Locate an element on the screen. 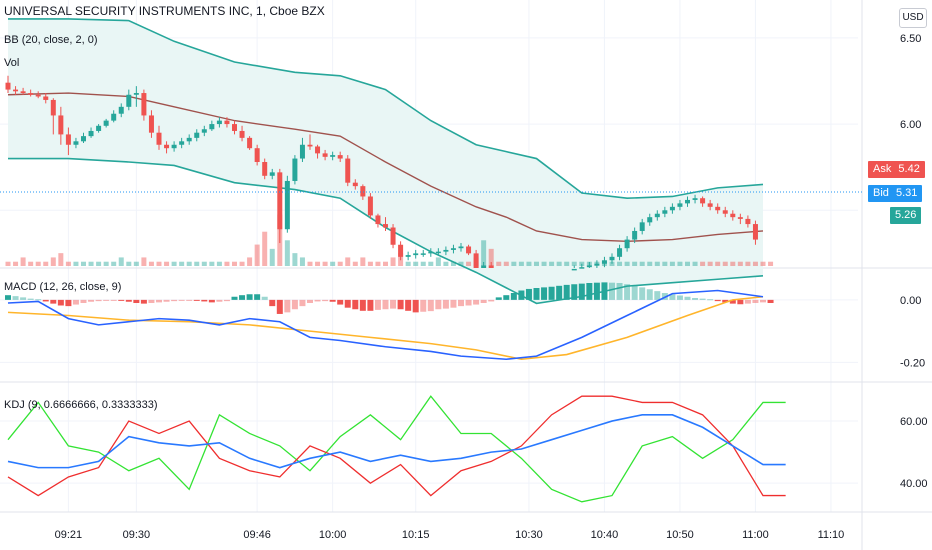  kdj-axis-tick: 40.00 is located at coordinates (914, 484).